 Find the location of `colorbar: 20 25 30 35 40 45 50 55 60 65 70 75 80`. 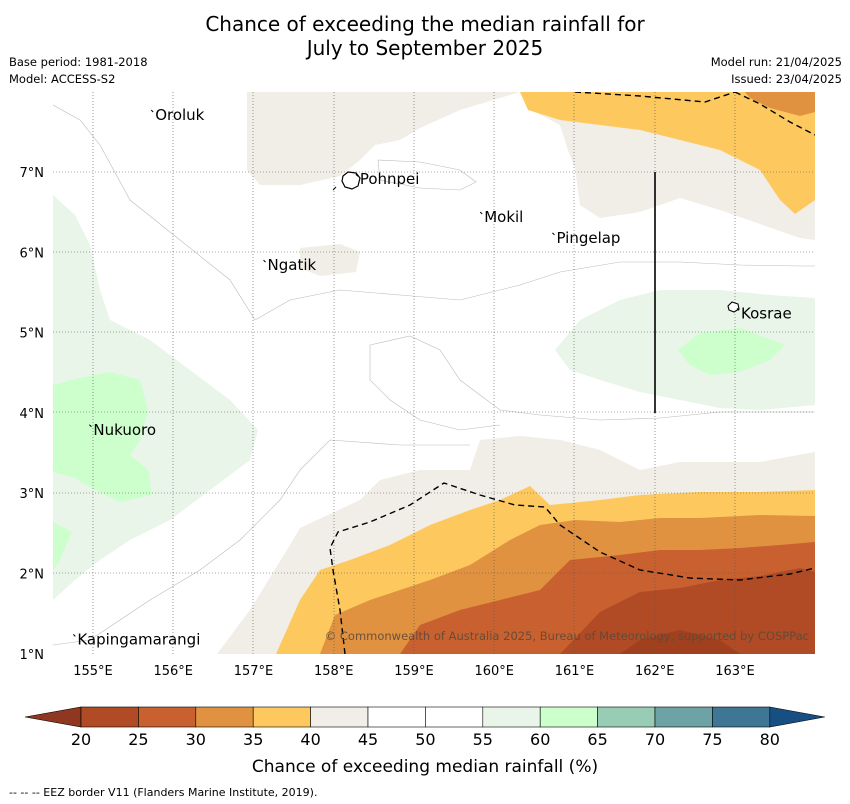

colorbar: 20 25 30 35 40 45 50 55 60 65 70 75 80 is located at coordinates (424, 727).